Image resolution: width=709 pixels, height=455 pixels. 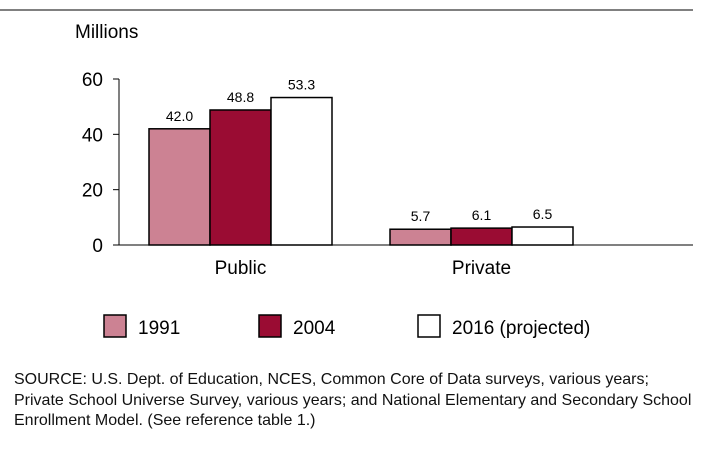 I want to click on bar-private-2004, so click(x=481, y=236).